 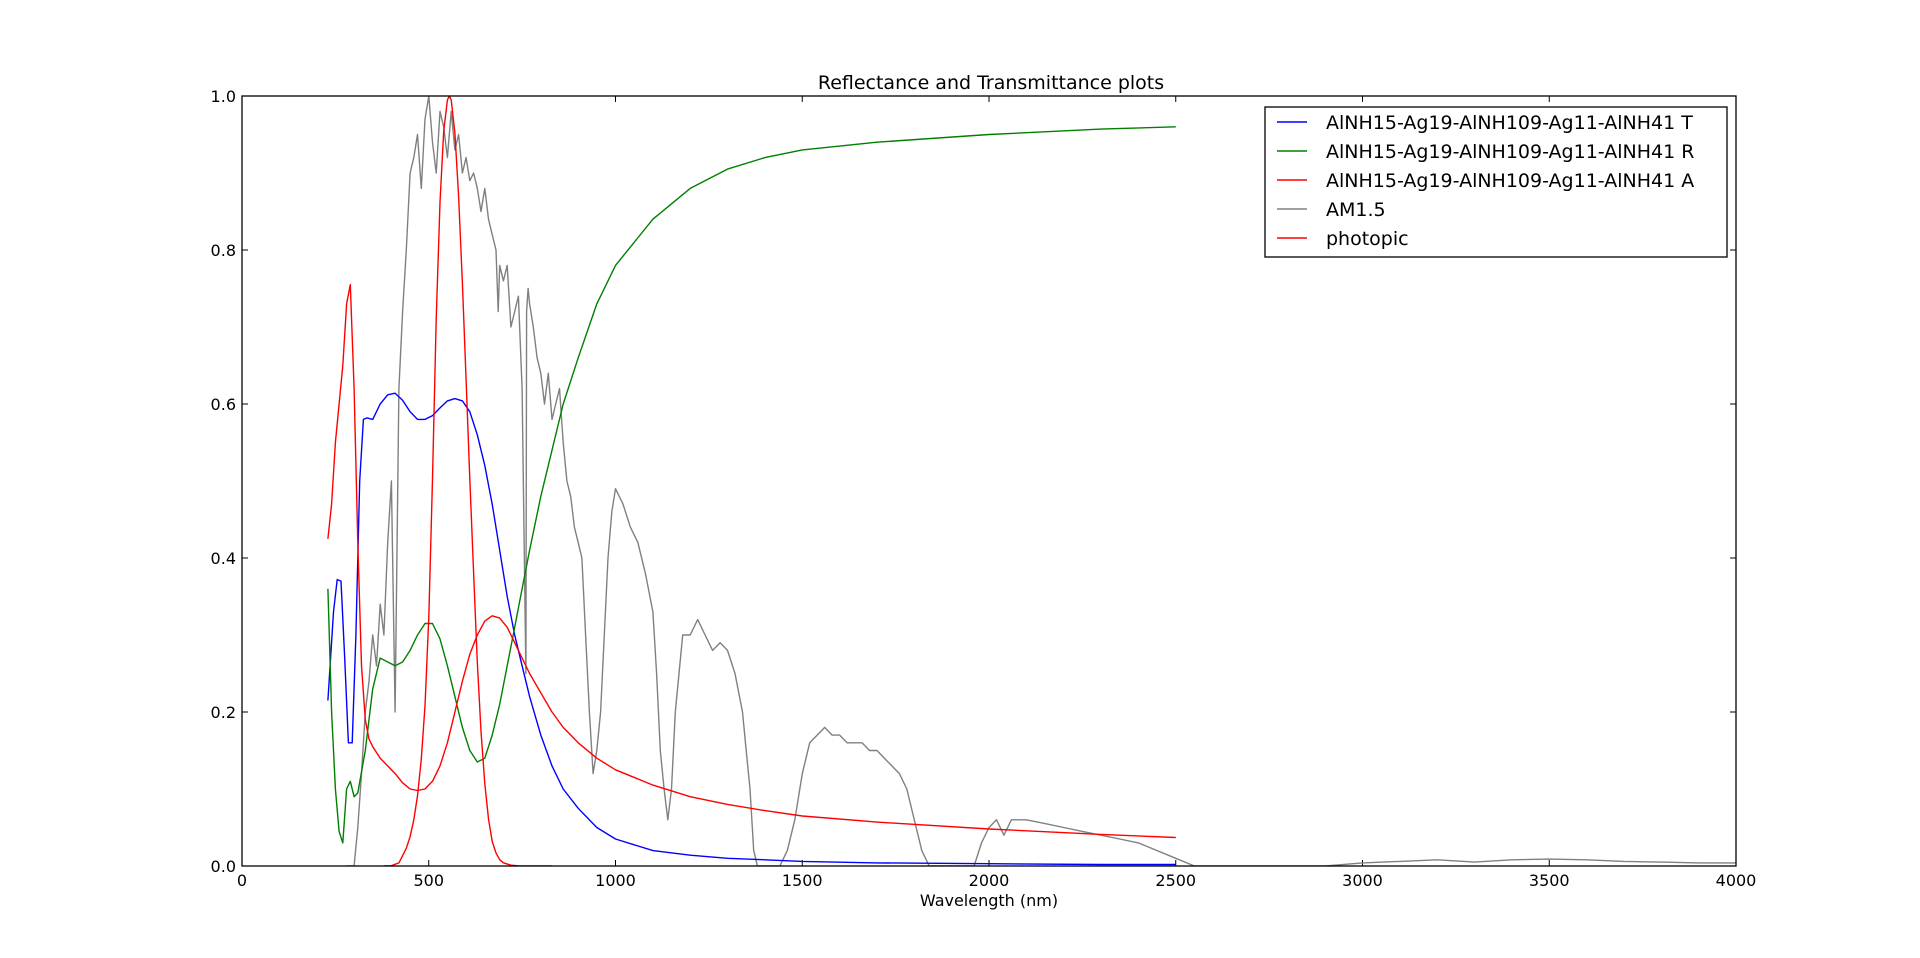 I want to click on y-tick-label: 0.8, so click(x=223, y=250).